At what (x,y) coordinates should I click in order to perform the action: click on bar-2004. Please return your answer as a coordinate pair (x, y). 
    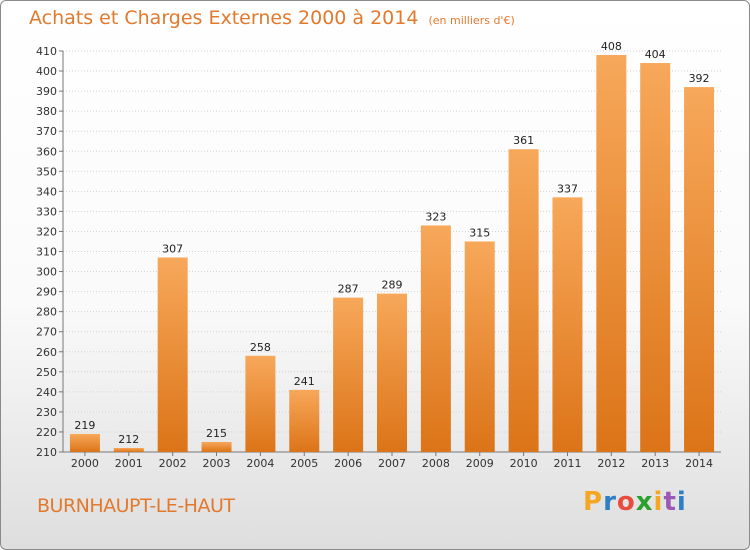
    Looking at the image, I should click on (260, 403).